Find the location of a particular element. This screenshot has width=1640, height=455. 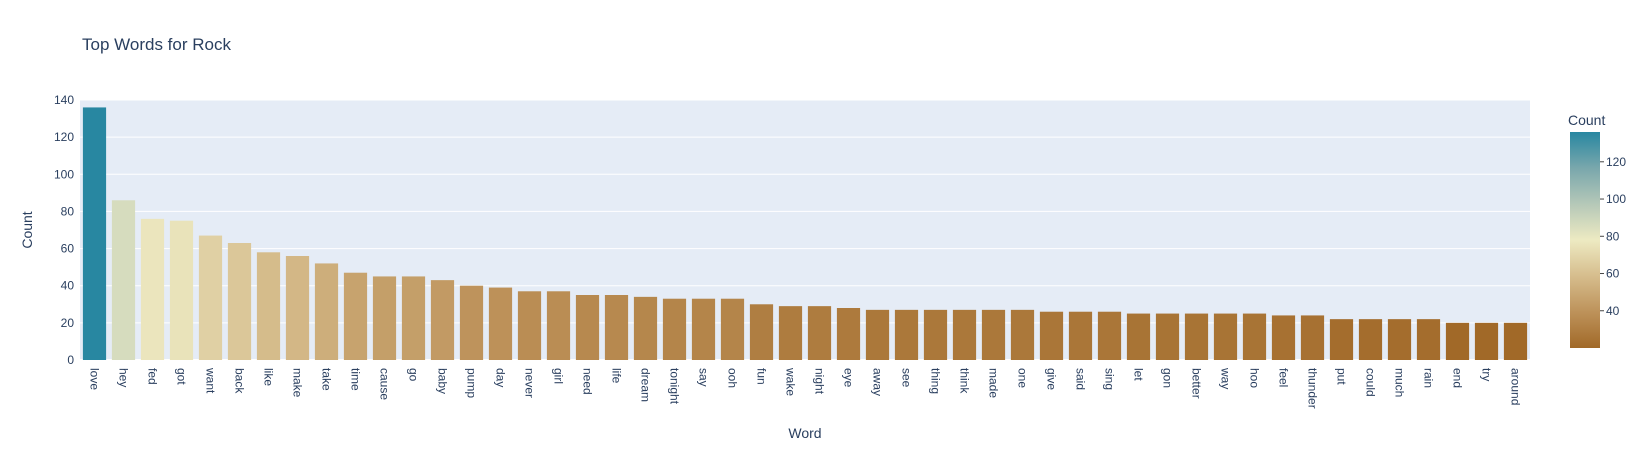

bar-love is located at coordinates (94, 233).